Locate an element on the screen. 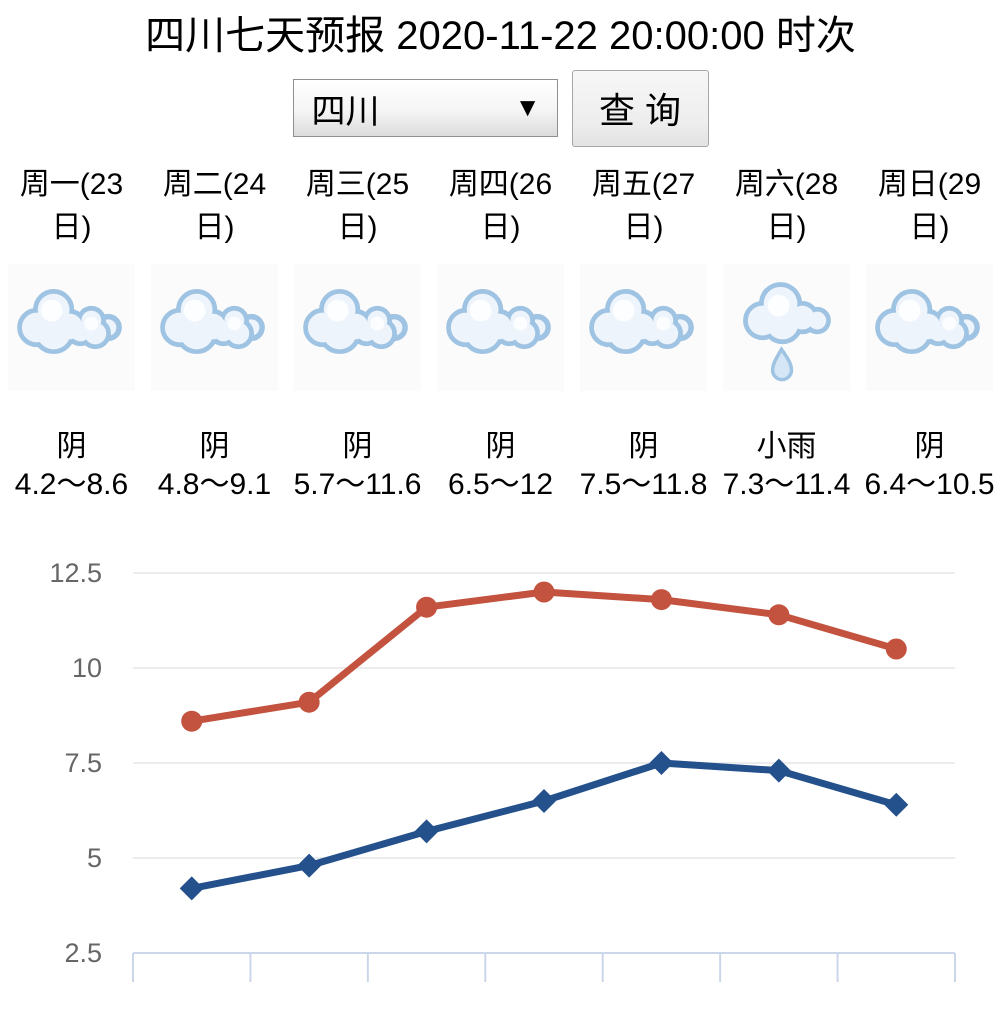  page-title: 四川七天预报 2020-11-22 20:00:00 时次 is located at coordinates (500, 36).